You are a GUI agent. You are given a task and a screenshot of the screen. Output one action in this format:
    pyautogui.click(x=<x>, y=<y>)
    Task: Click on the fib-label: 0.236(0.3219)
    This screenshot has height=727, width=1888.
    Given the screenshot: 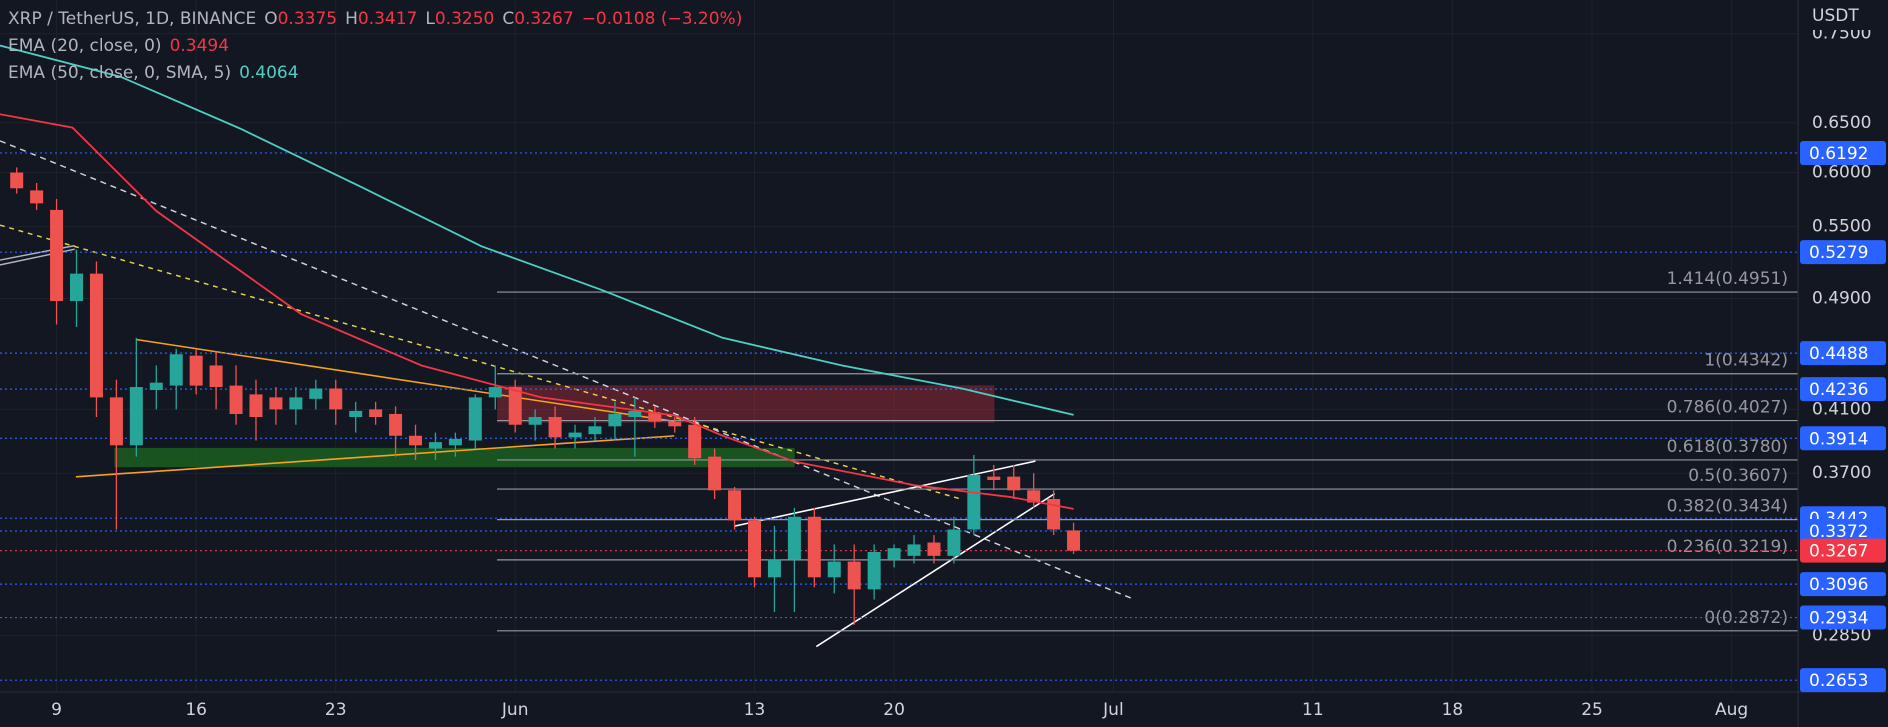 What is the action you would take?
    pyautogui.click(x=1727, y=547)
    